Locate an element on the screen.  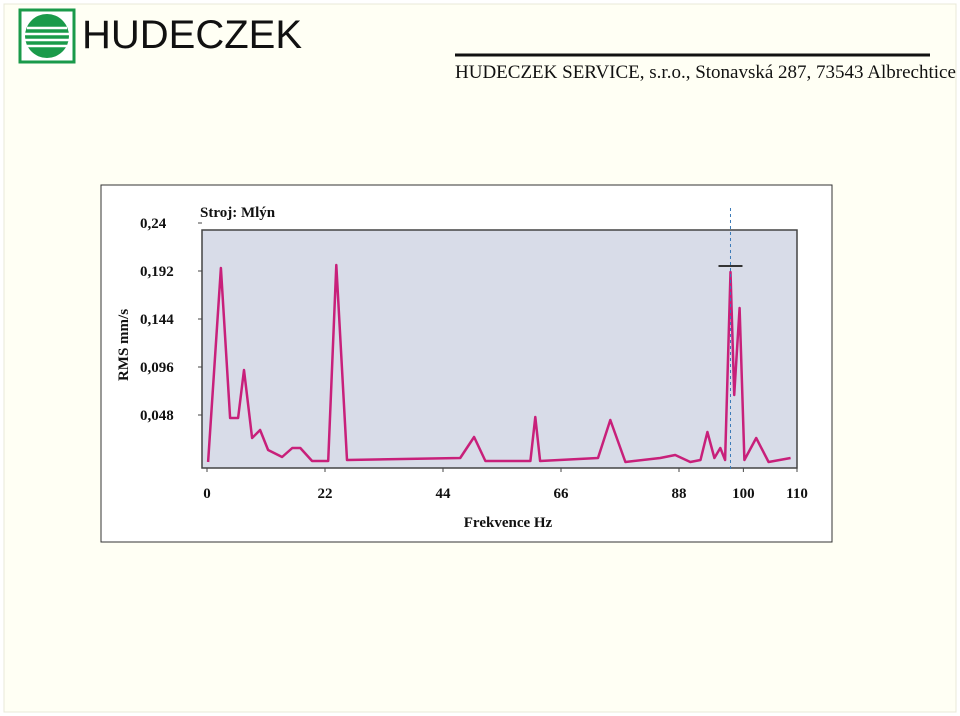
x-axis-label: Frekvence Hz is located at coordinates (508, 523).